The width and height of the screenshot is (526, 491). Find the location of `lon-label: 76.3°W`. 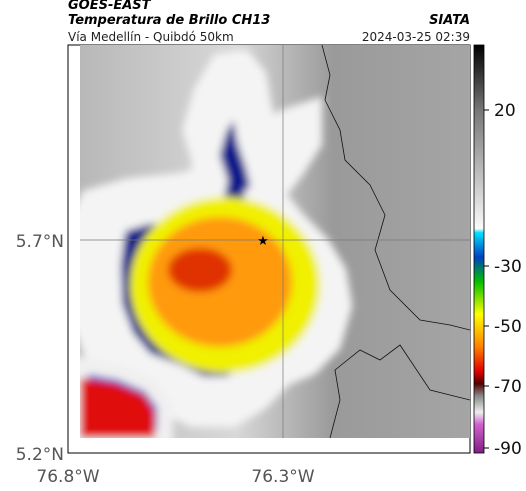

lon-label: 76.3°W is located at coordinates (282, 477).